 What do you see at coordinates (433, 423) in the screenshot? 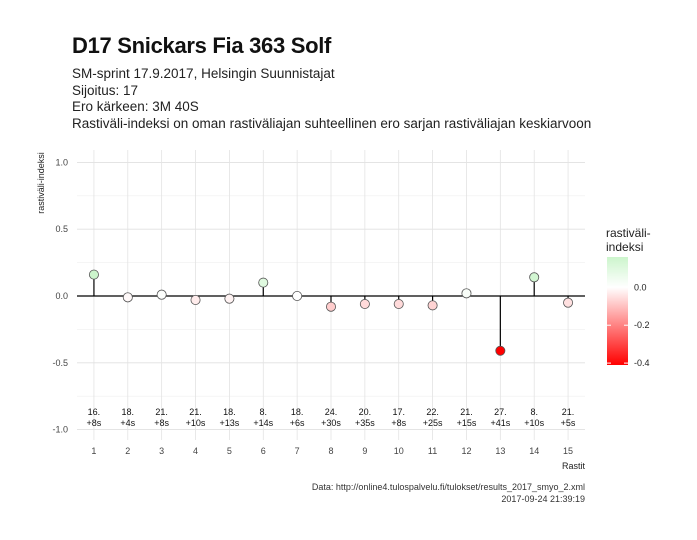
I see `control-diff-label: +25s` at bounding box center [433, 423].